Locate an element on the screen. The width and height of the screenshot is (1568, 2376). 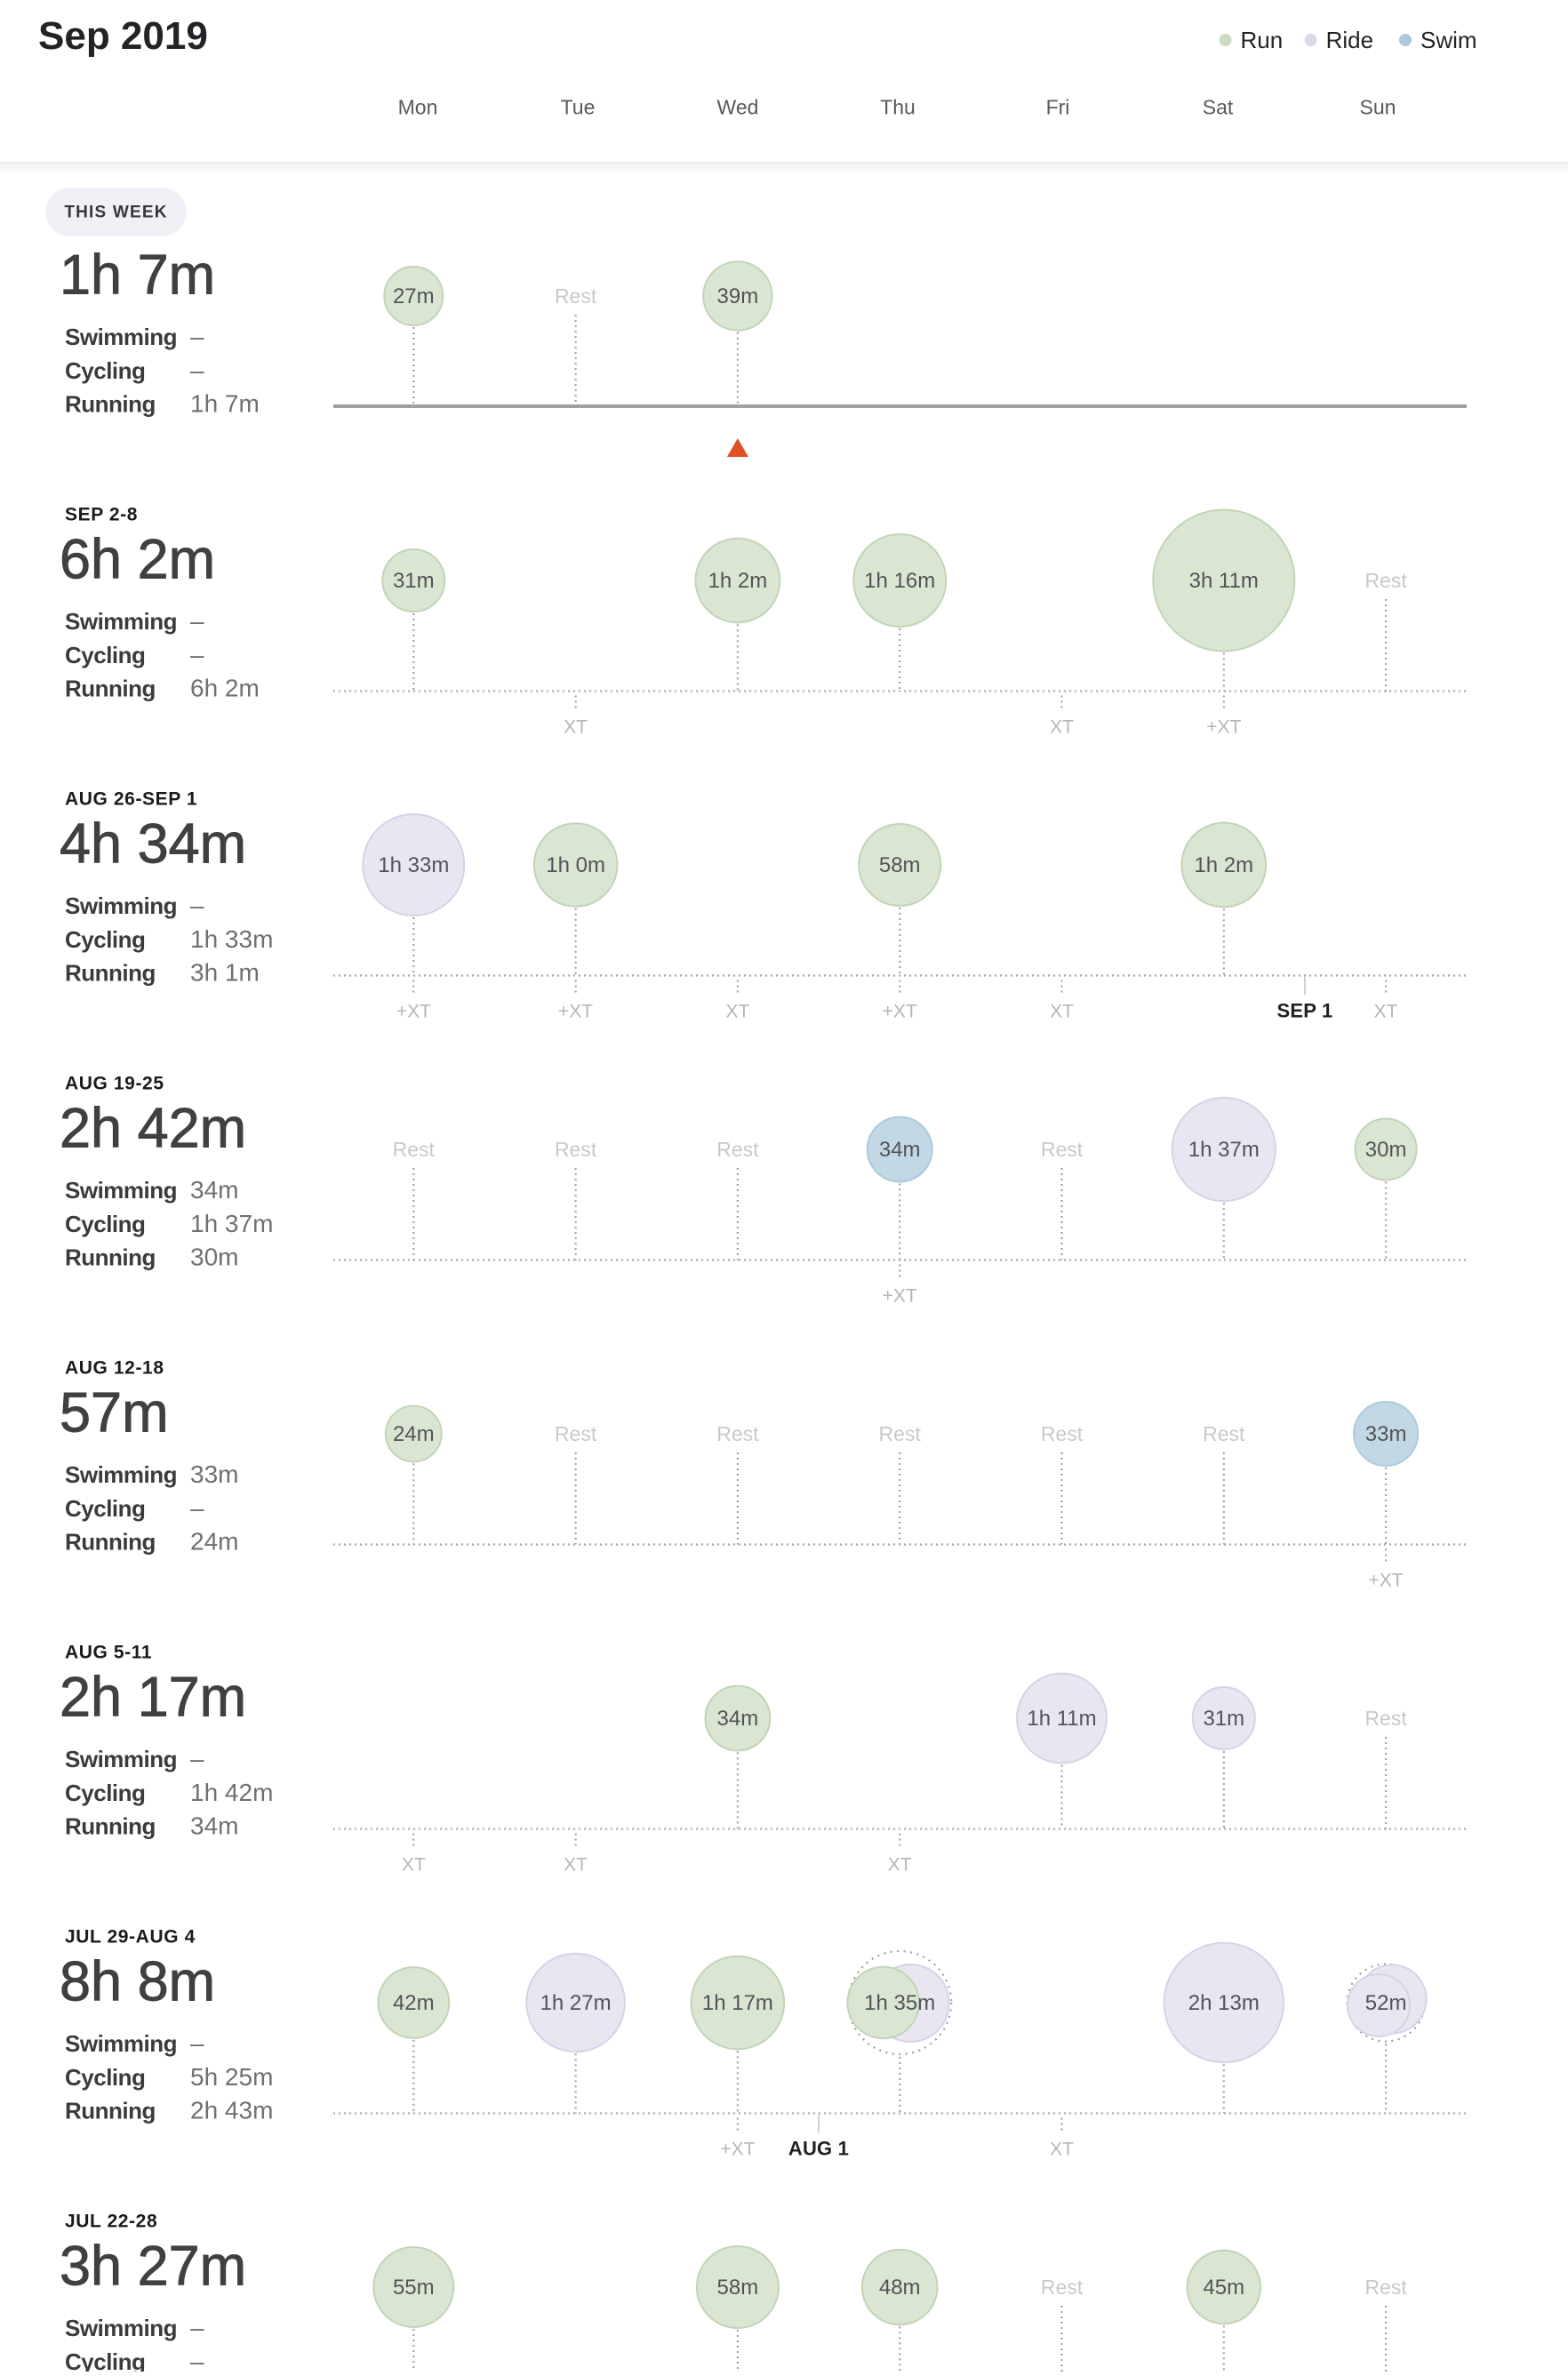
svg-text: 1h 0m is located at coordinates (575, 865).